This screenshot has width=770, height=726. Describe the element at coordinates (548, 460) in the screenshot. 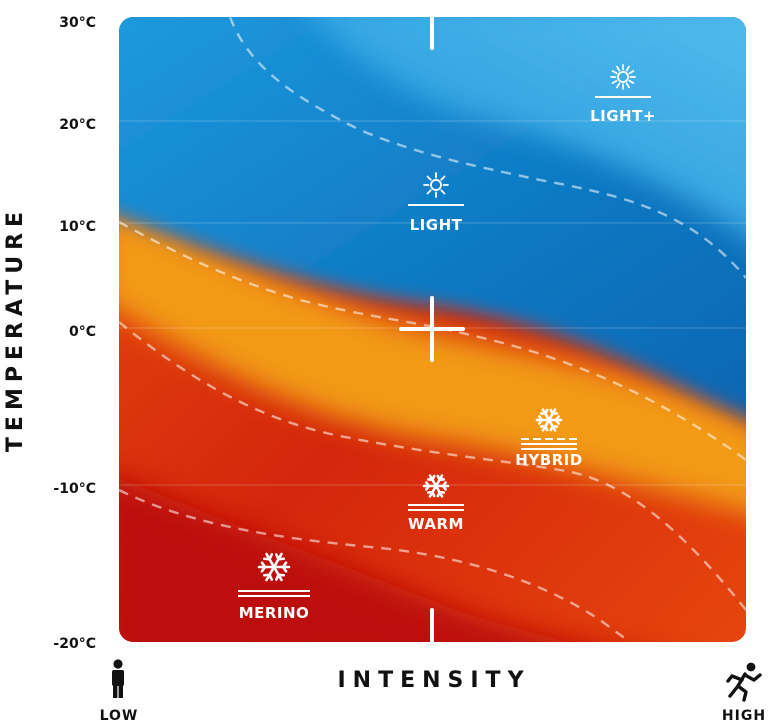

I see `zone-label: HYBRID` at that location.